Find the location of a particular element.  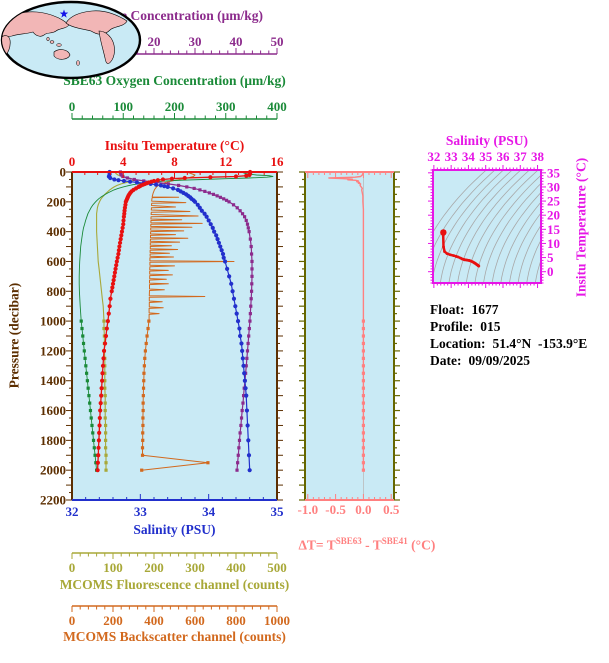

date-row: Date: 09/09/2025 is located at coordinates (508, 360).